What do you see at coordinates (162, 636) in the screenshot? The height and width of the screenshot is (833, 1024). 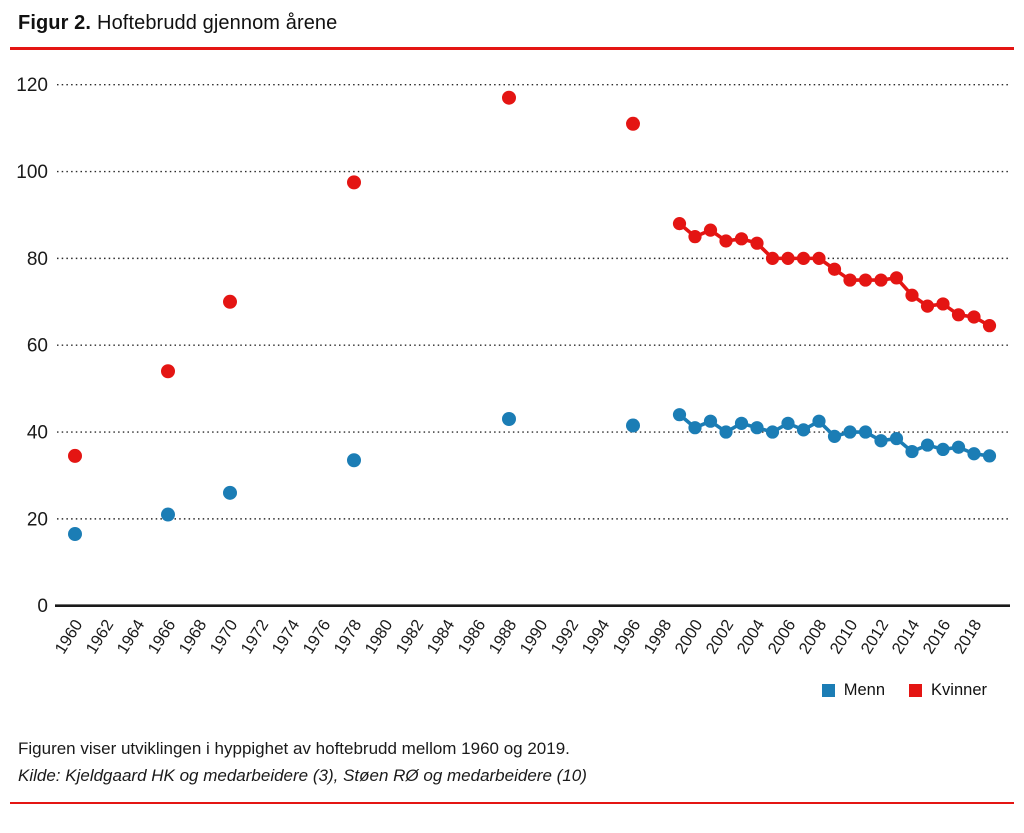 I see `x-tick-label: 1966` at bounding box center [162, 636].